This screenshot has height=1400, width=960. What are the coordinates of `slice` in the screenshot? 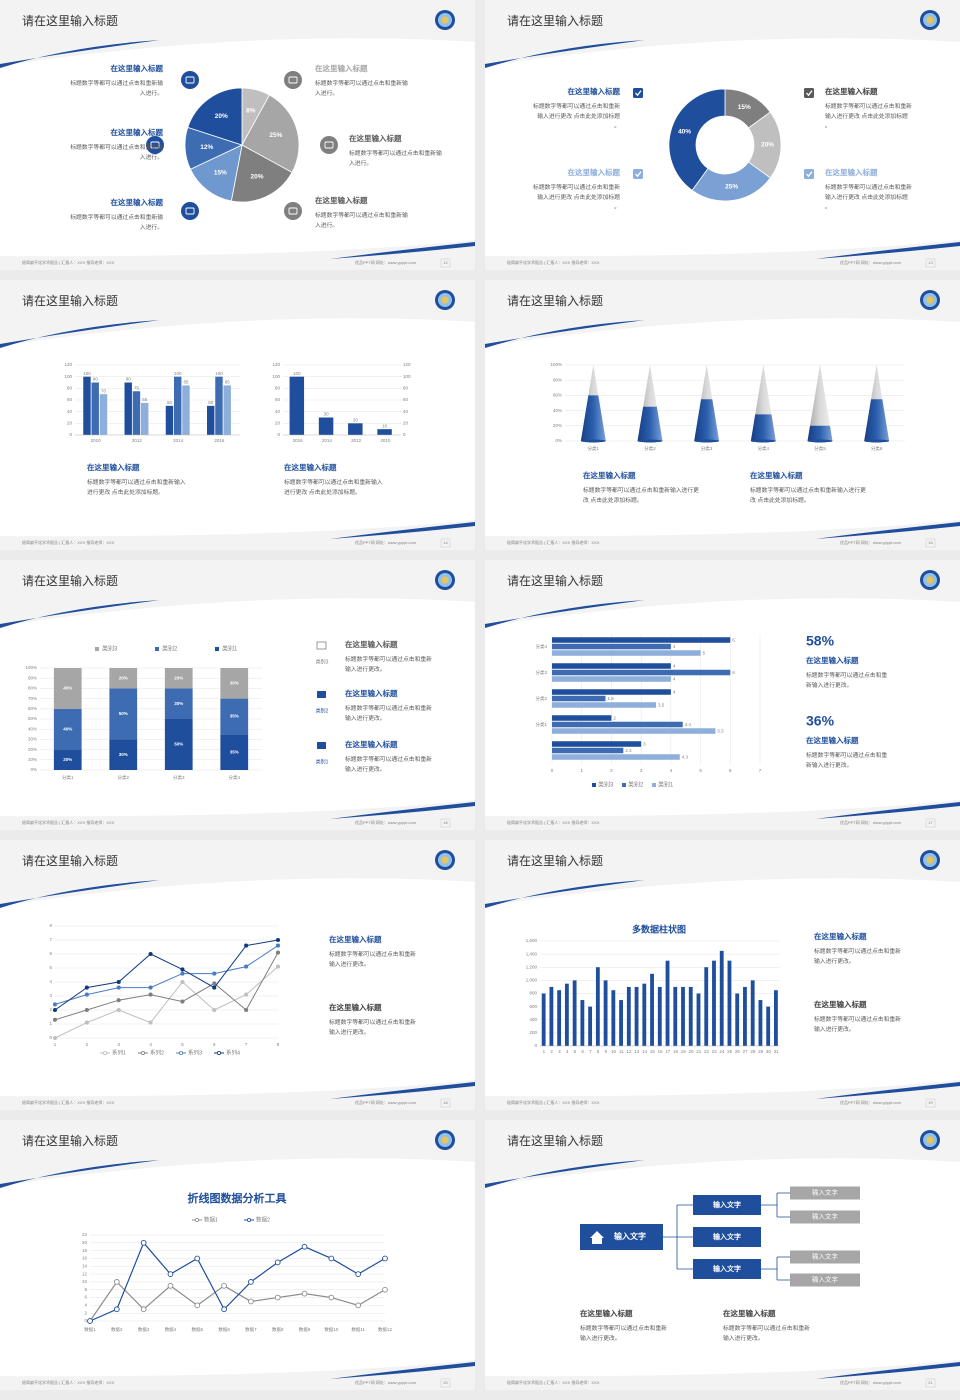 It's located at (697, 139).